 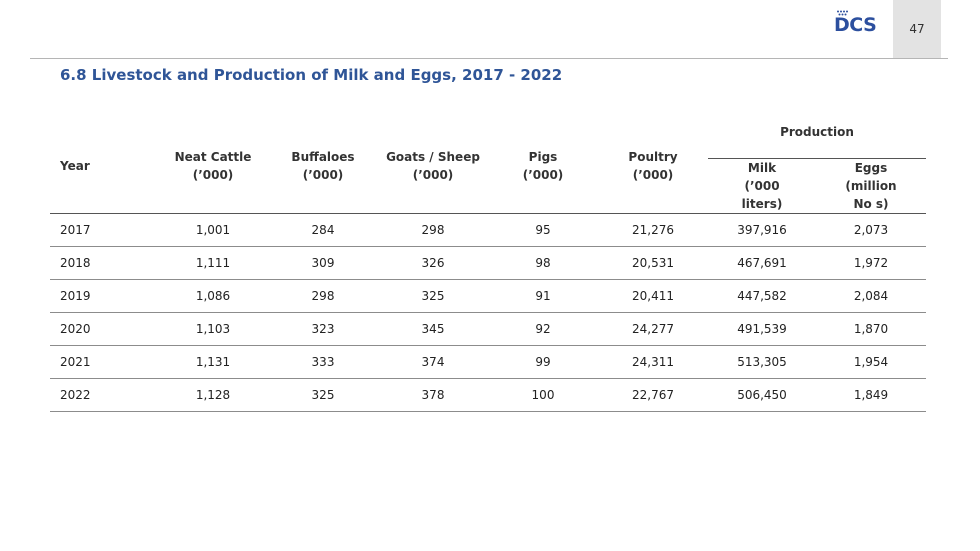 What do you see at coordinates (762, 329) in the screenshot?
I see `cell-milk: 491,539` at bounding box center [762, 329].